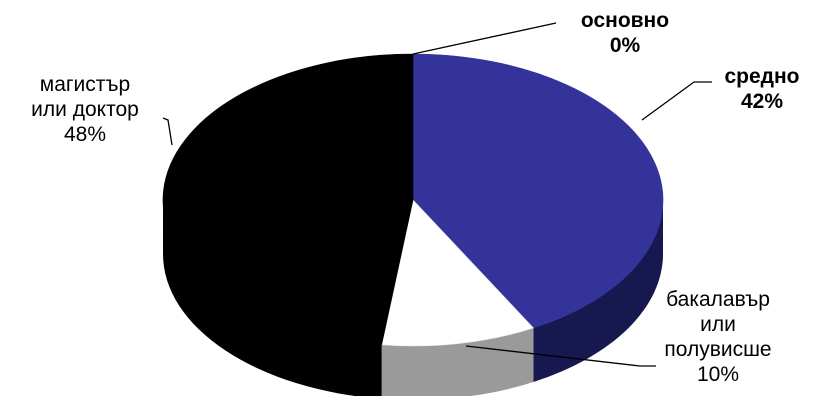  Describe the element at coordinates (762, 89) in the screenshot. I see `label-sredno: средно 42%` at that location.